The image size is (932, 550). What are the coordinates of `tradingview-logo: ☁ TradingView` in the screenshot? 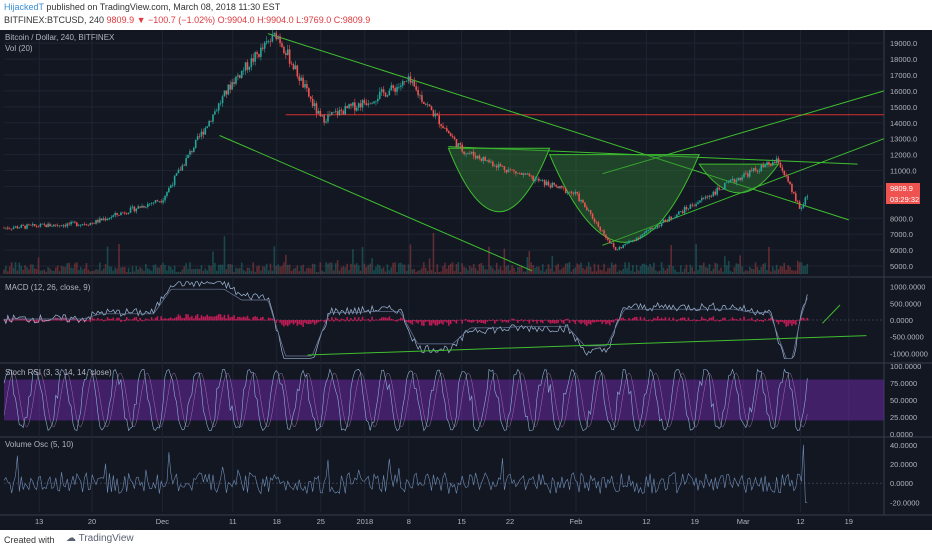 It's located at (100, 538).